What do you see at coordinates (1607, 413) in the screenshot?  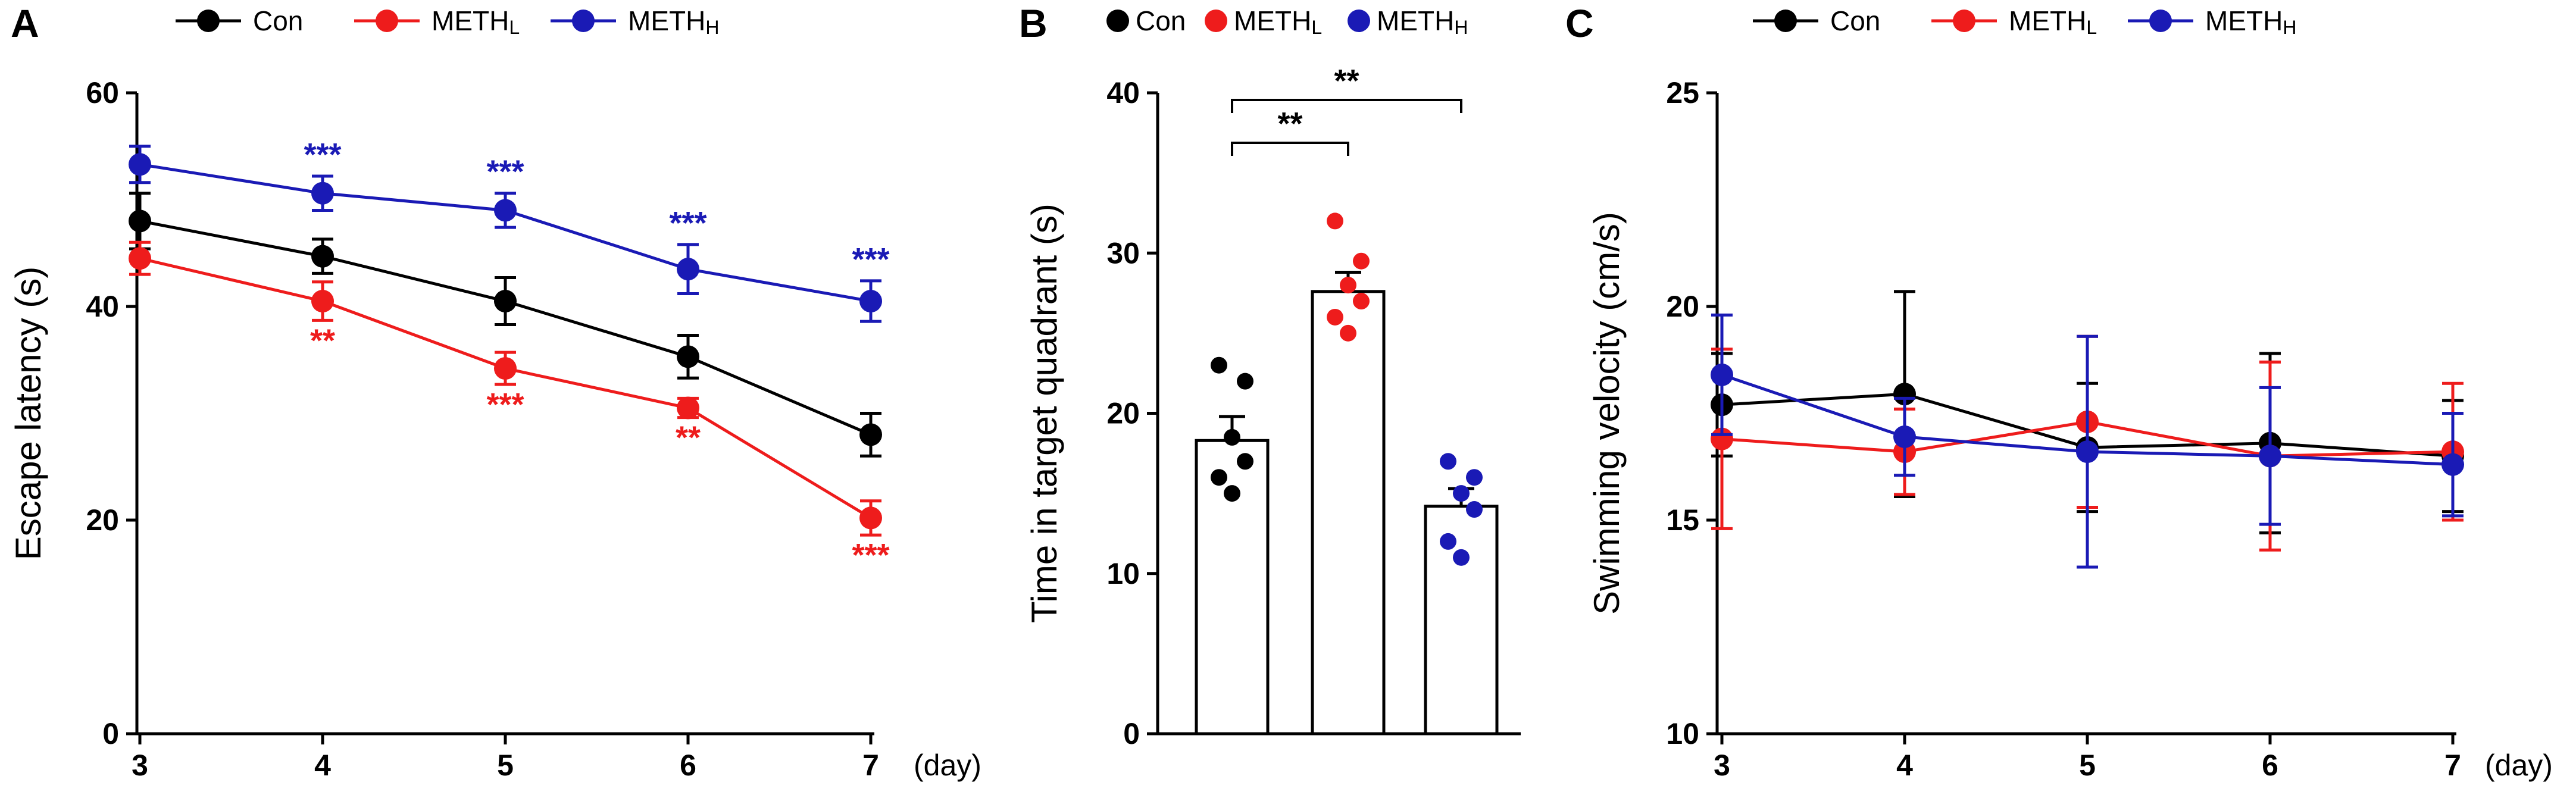 I see `y-axis-title: Swimming velocity (cm/s)` at bounding box center [1607, 413].